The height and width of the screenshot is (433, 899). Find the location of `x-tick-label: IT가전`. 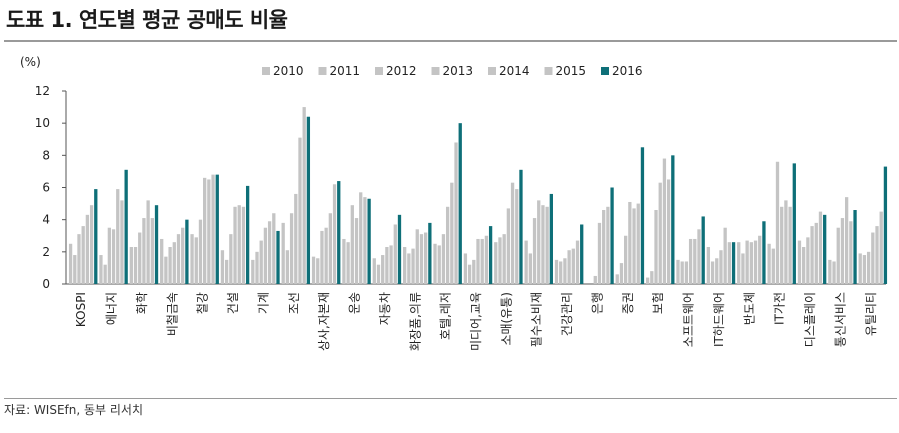

x-tick-label: IT가전 is located at coordinates (780, 308).